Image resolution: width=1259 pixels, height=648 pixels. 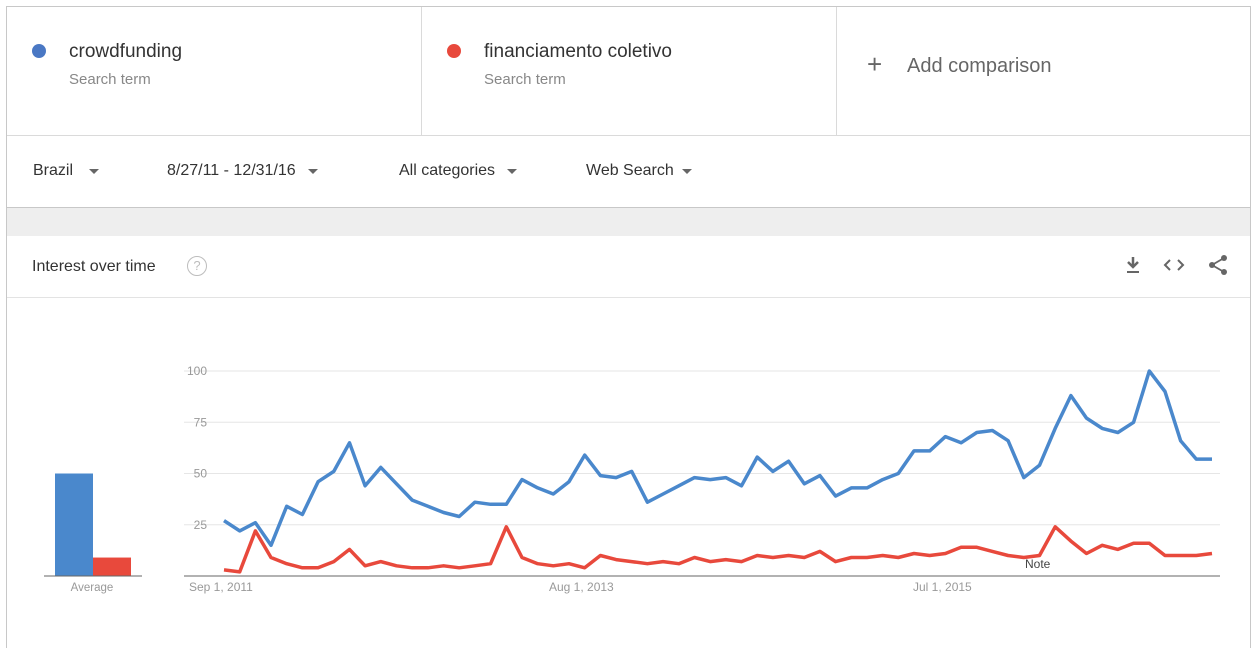 I want to click on region-dropdown: Brazil, so click(x=66, y=171).